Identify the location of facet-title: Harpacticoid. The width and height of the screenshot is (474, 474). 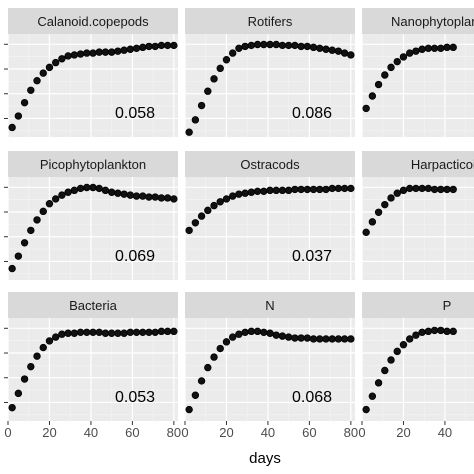
(442, 164).